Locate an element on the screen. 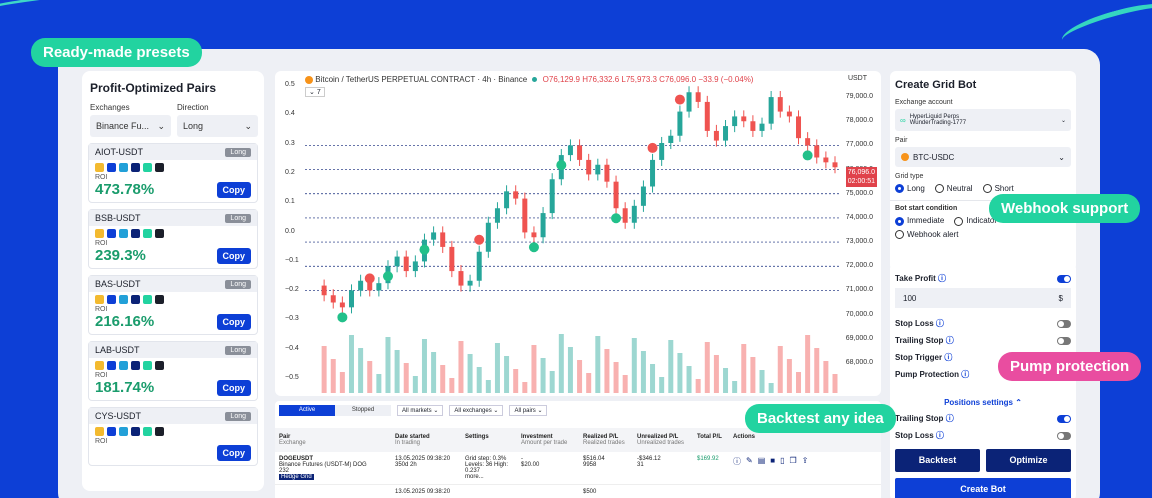 This screenshot has height=498, width=1152. price-tick-label: 79,000.0 is located at coordinates (859, 97).